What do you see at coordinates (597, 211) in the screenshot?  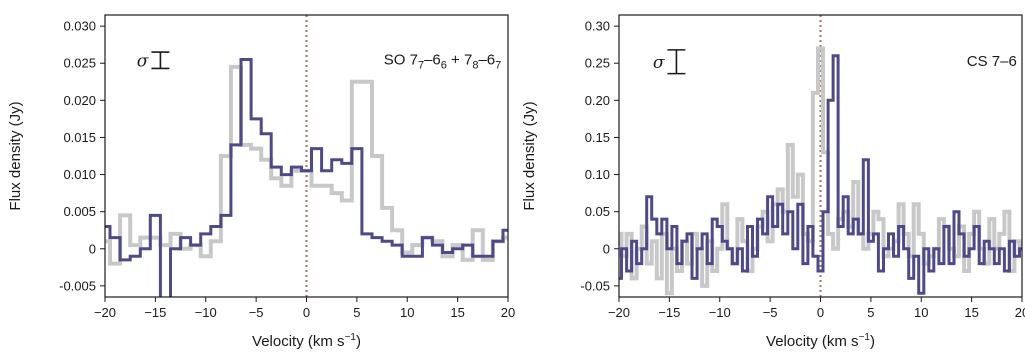 I see `y-tick-label: 0.05` at bounding box center [597, 211].